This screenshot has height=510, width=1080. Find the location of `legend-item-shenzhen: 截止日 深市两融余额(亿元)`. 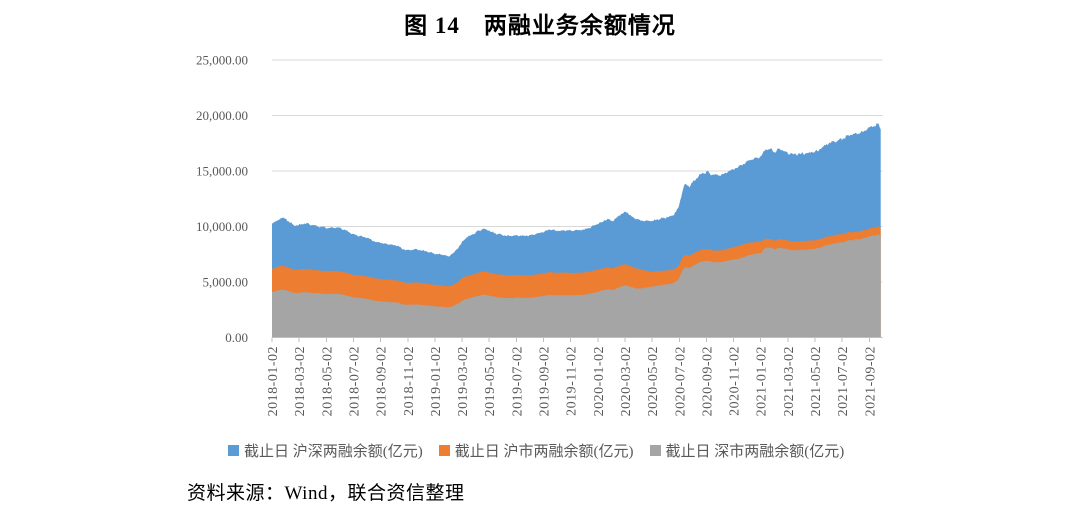

legend-item-shenzhen: 截止日 深市两融余额(亿元) is located at coordinates (747, 450).